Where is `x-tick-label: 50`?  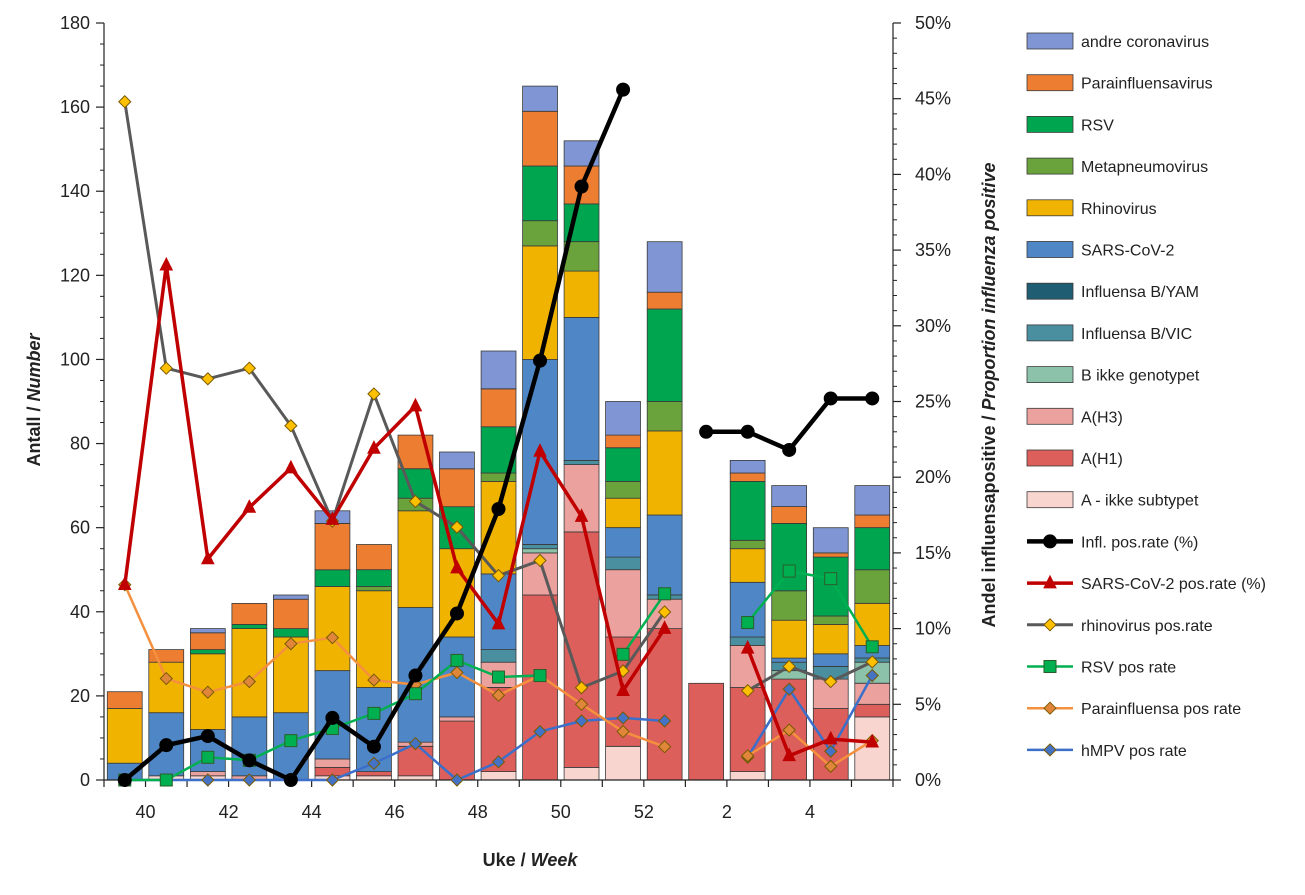
x-tick-label: 50 is located at coordinates (561, 812).